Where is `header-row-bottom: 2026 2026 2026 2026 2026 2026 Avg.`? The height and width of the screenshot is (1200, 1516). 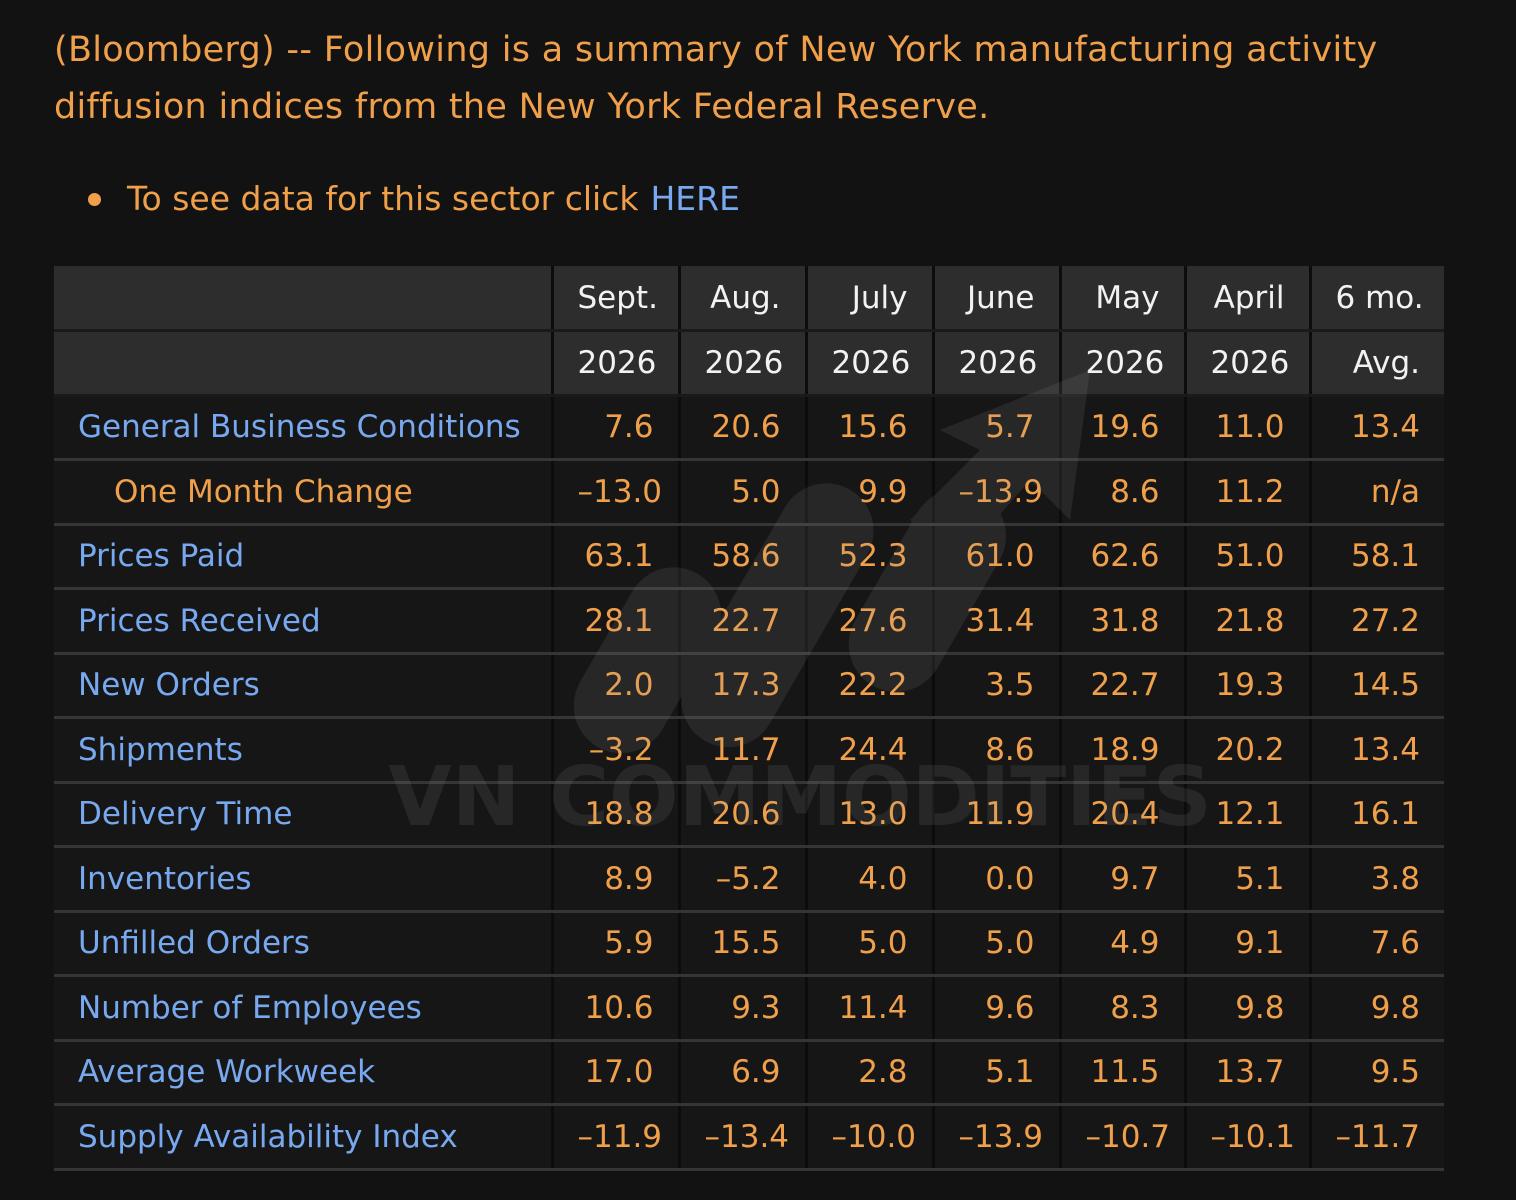
header-row-bottom: 2026 2026 2026 2026 2026 2026 Avg. is located at coordinates (749, 363).